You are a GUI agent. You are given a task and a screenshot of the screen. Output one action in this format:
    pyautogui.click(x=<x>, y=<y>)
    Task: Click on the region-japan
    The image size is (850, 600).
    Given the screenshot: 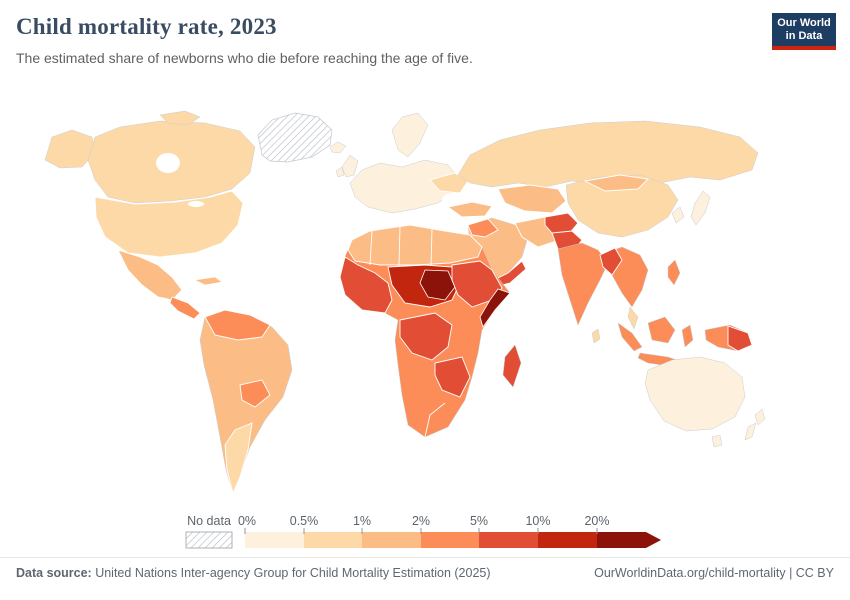 What is the action you would take?
    pyautogui.click(x=700, y=208)
    